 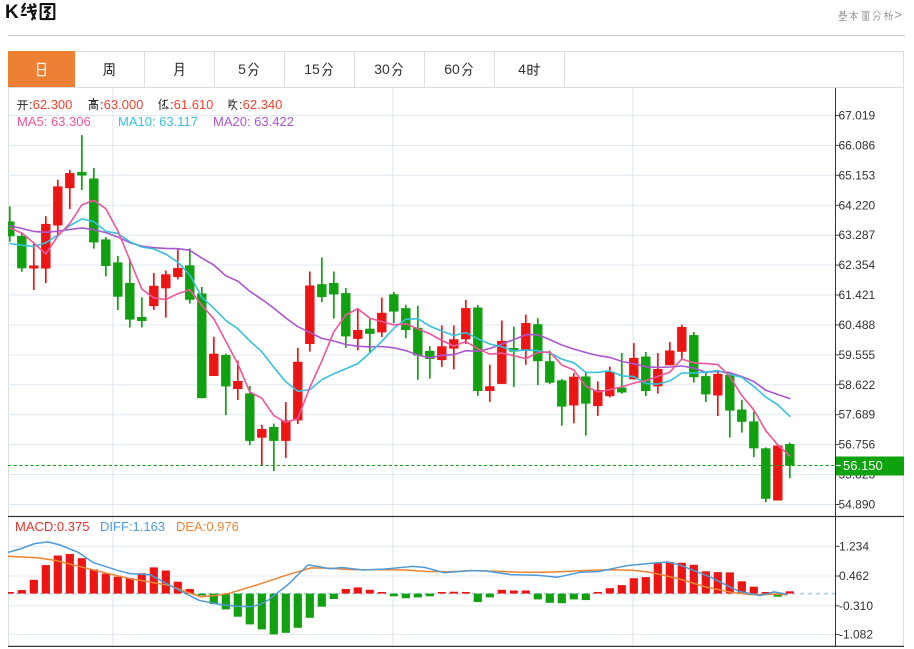 I want to click on svg-text: 57.689, so click(x=857, y=415).